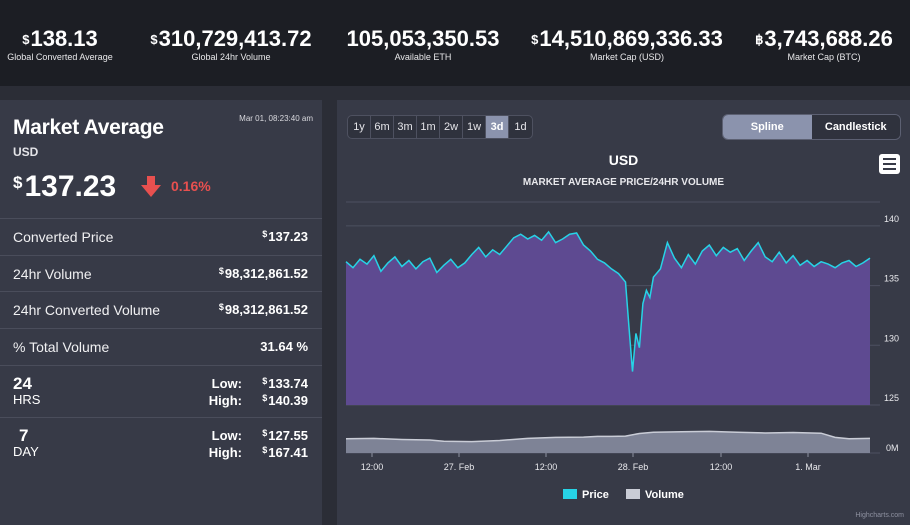 This screenshot has width=910, height=525. What do you see at coordinates (24, 435) in the screenshot?
I see `range-period-number: 7` at bounding box center [24, 435].